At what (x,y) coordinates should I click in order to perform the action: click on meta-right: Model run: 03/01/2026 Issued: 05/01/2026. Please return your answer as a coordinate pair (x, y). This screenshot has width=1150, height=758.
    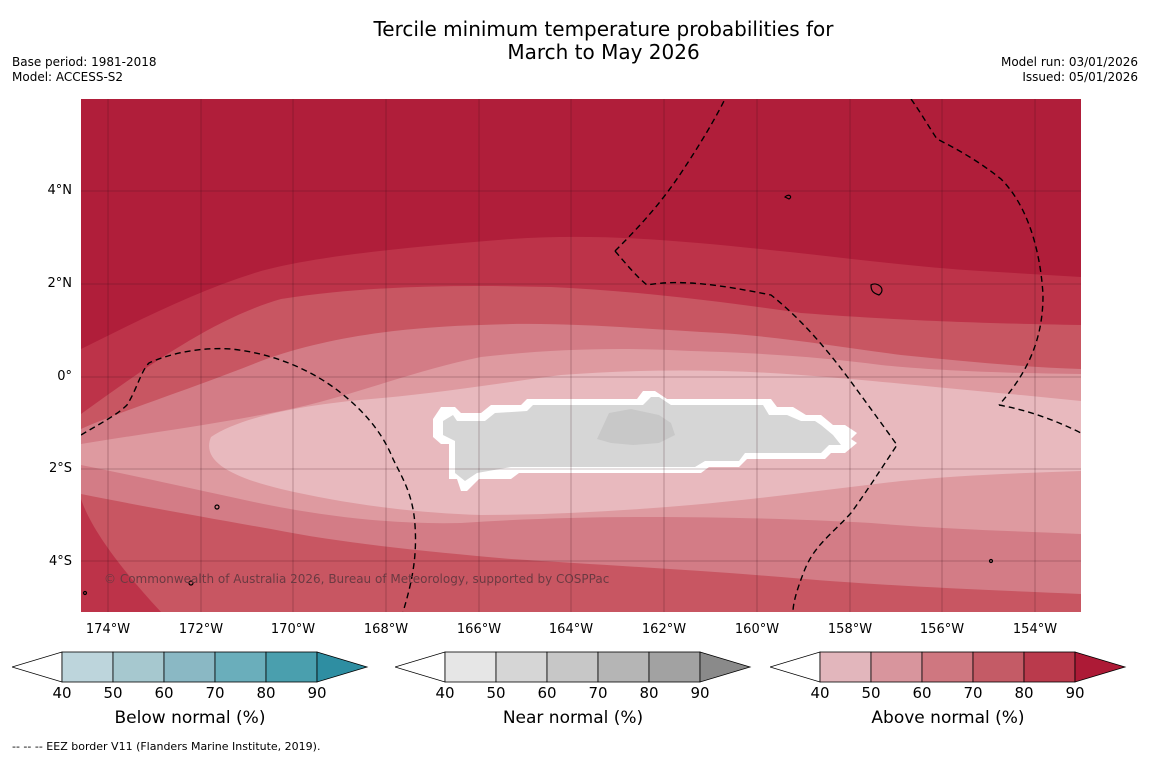
    Looking at the image, I should click on (1069, 70).